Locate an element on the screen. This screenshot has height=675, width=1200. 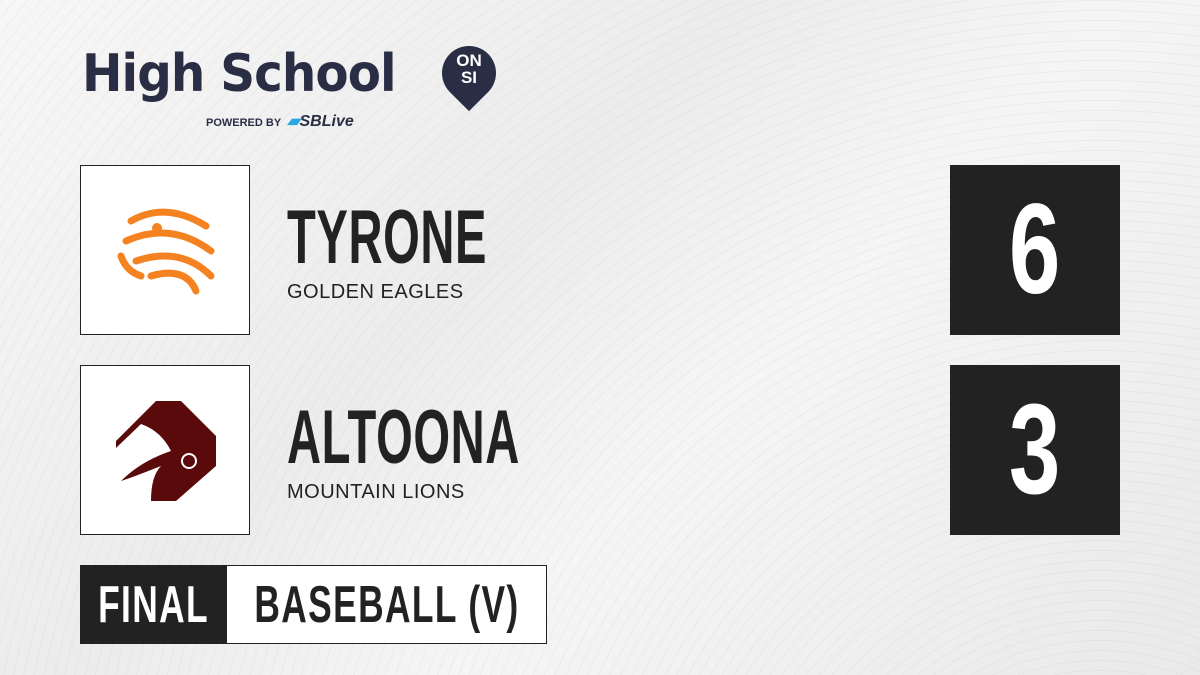
mountain-lion-logo-icon is located at coordinates (166, 451).